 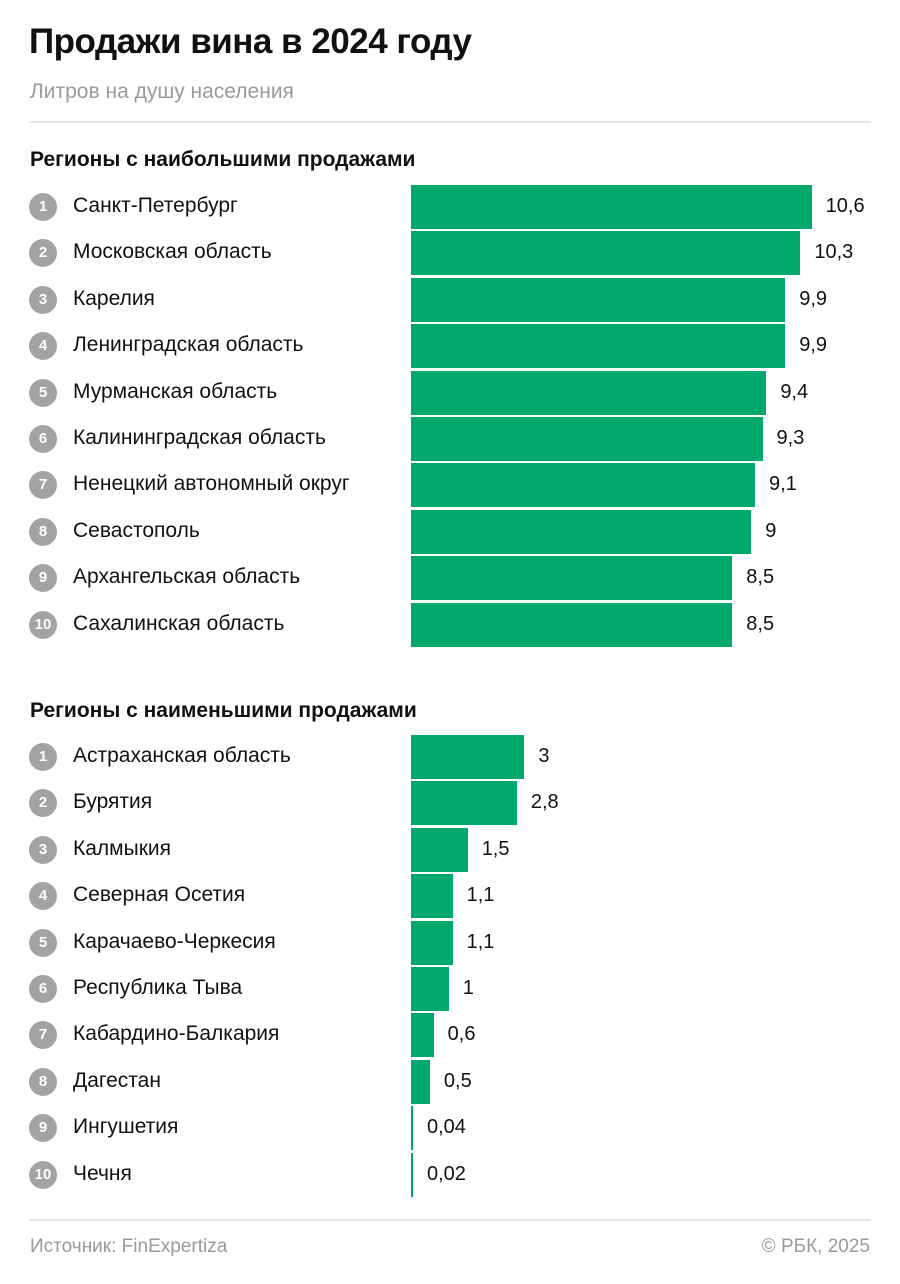 I want to click on bar-row: 5 Мурманская область 9,4, so click(x=450, y=392).